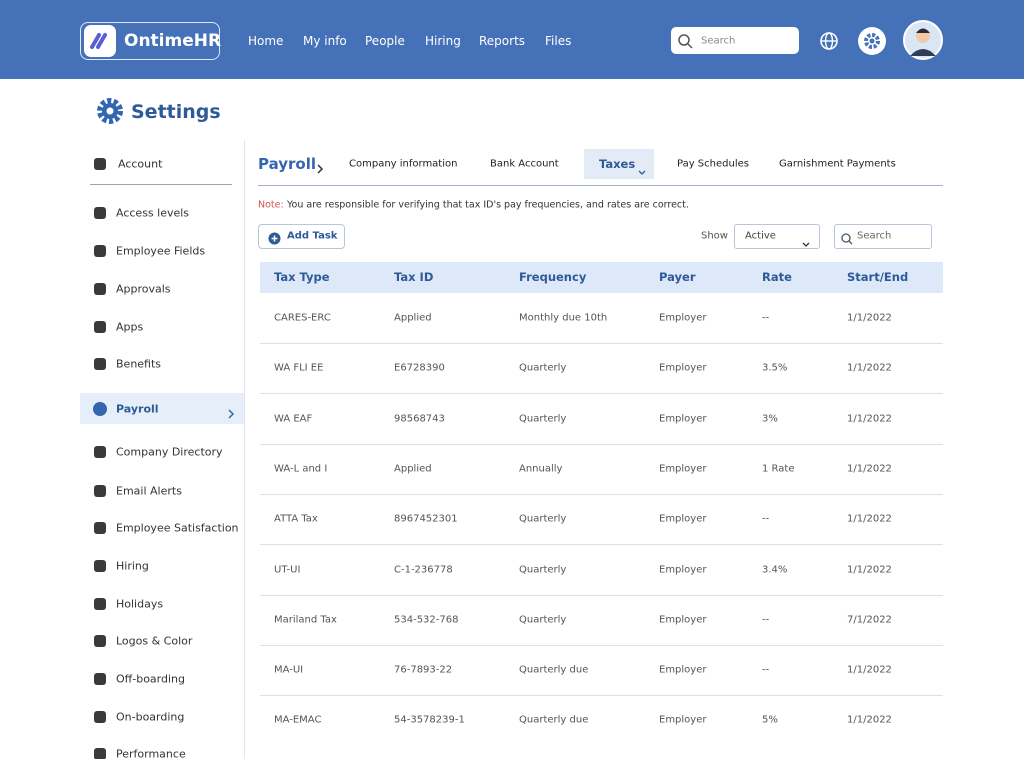  What do you see at coordinates (847, 239) in the screenshot?
I see `table-search-icon` at bounding box center [847, 239].